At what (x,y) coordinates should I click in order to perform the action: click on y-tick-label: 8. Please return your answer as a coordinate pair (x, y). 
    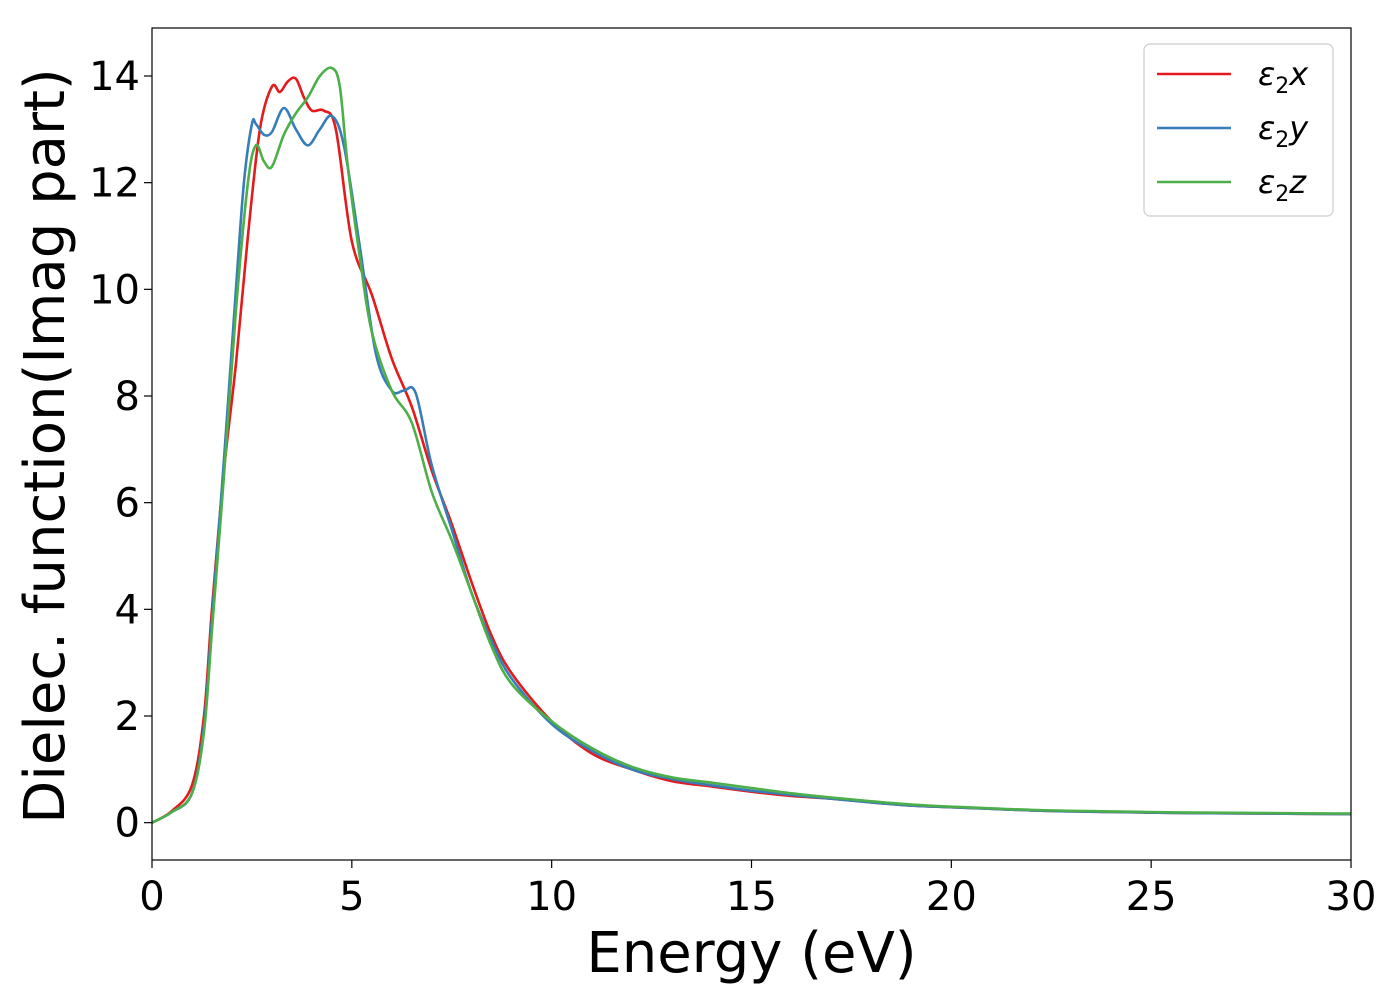
    Looking at the image, I should click on (127, 397).